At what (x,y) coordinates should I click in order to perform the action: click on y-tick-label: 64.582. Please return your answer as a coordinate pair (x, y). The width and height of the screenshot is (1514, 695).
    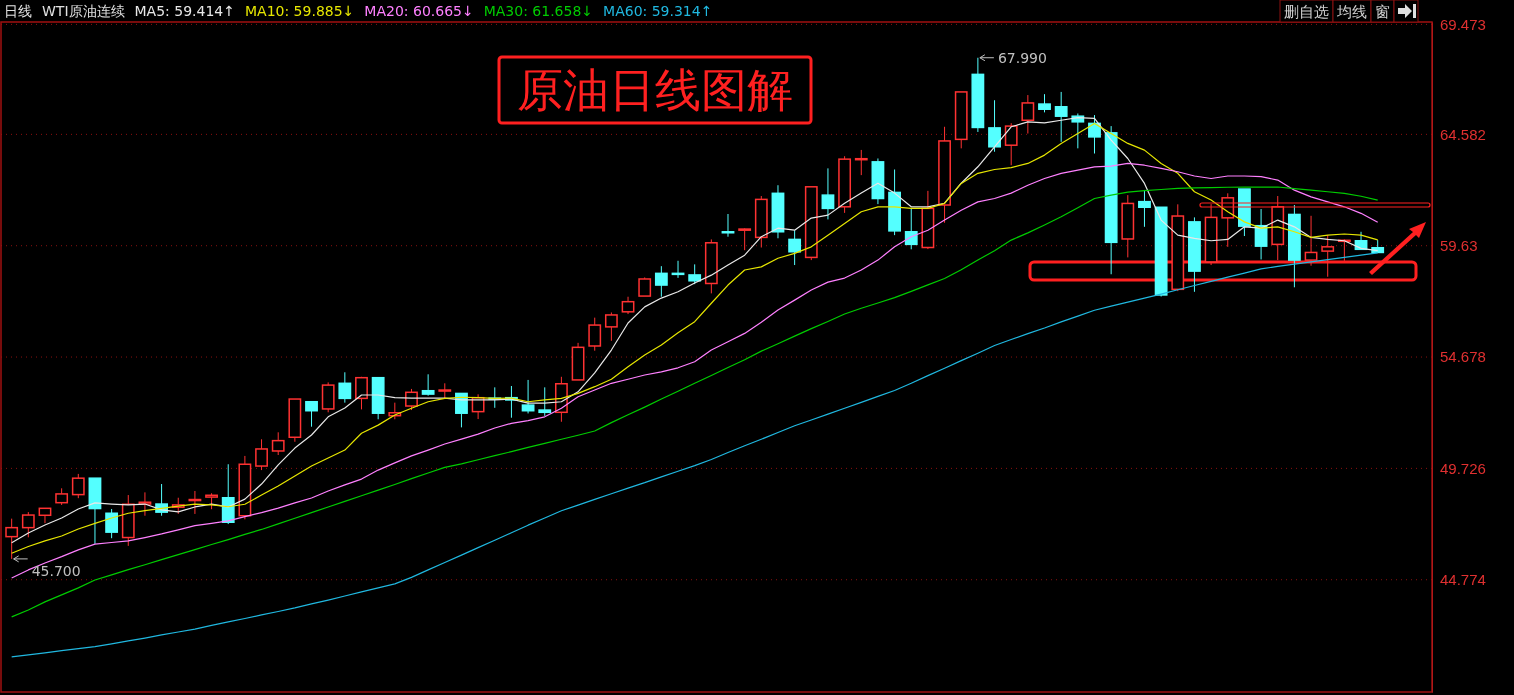
    Looking at the image, I should click on (1463, 134).